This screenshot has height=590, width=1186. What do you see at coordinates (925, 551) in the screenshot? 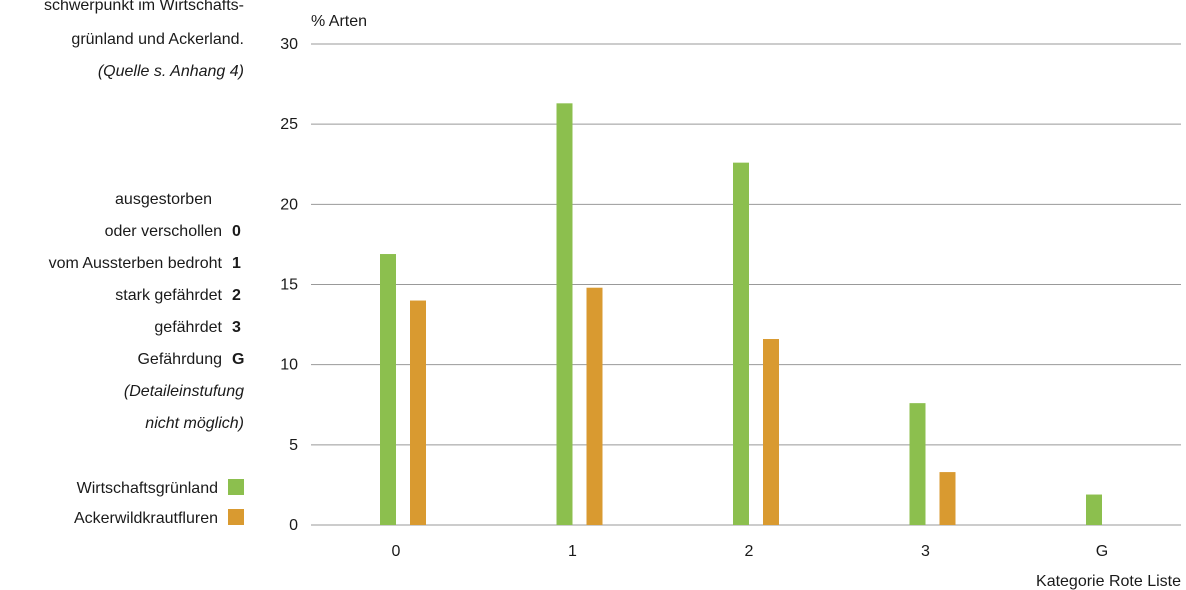
I see `x-tick-label: 3` at bounding box center [925, 551].